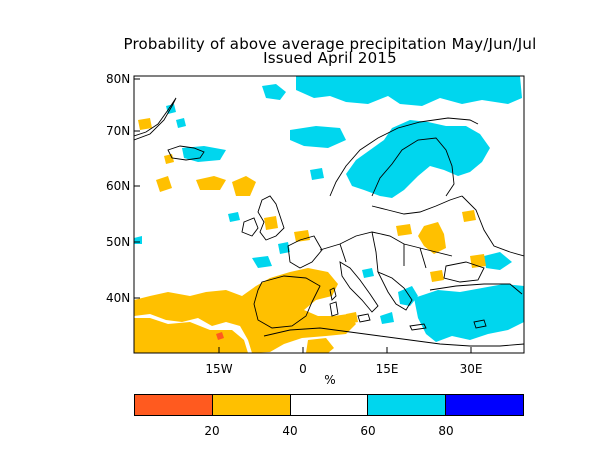 This screenshot has width=600, height=450. Describe the element at coordinates (352, 318) in the screenshot. I see `yellow-region-italy` at that location.